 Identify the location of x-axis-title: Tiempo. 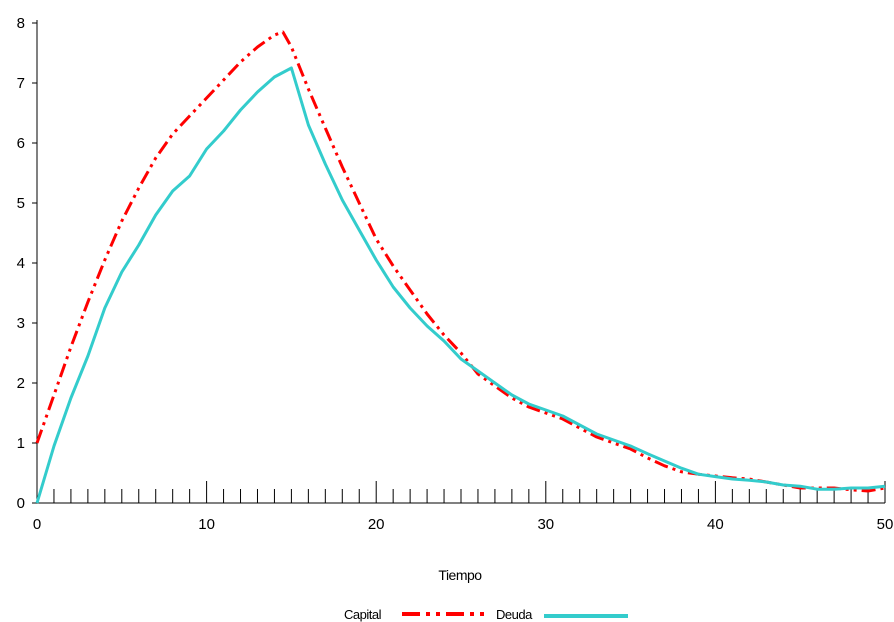
(460, 575).